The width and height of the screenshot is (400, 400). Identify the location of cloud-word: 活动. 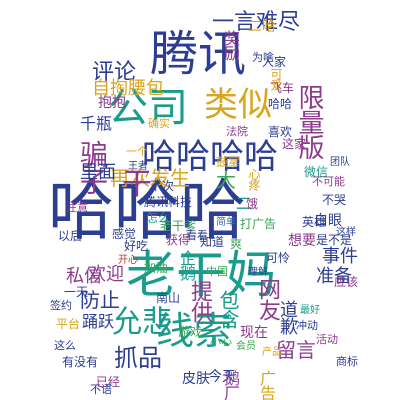
(327, 339).